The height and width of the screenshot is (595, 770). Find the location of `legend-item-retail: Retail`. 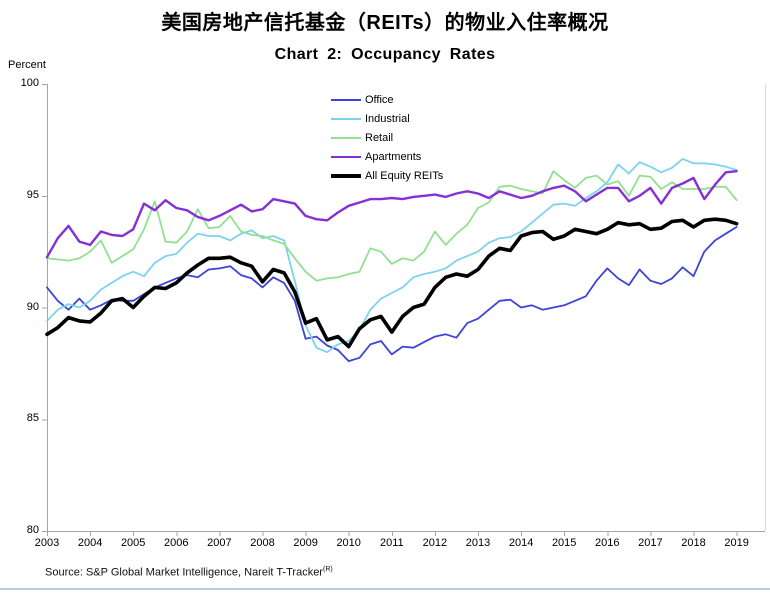

legend-item-retail: Retail is located at coordinates (387, 137).